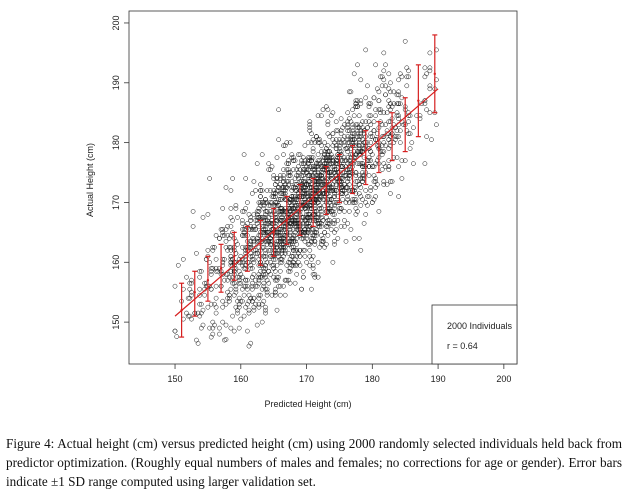 The image size is (625, 499). I want to click on x-tick: 180, so click(372, 374).